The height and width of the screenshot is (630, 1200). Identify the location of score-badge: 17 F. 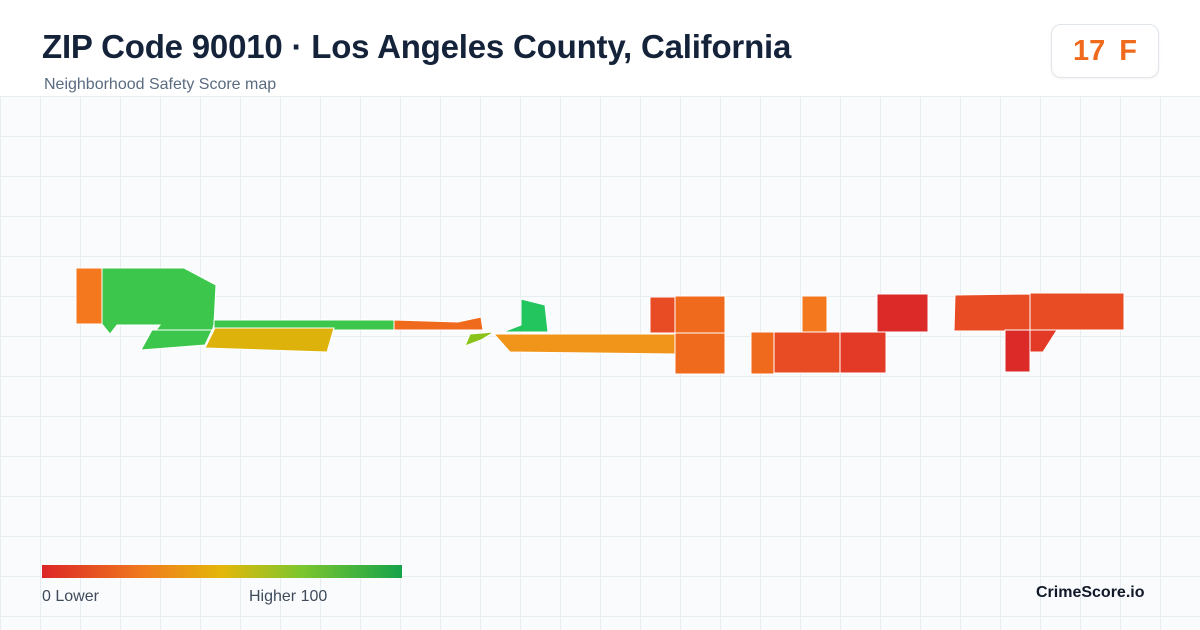
(1105, 51).